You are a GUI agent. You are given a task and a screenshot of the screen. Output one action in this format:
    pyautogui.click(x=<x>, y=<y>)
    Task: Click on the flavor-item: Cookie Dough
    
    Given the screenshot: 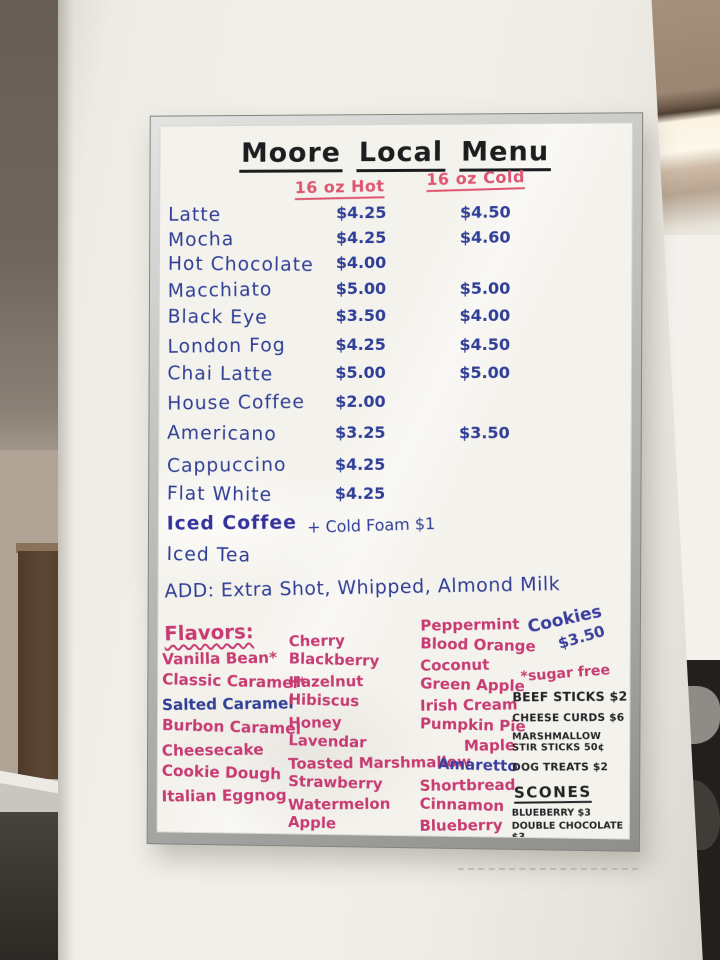 What is the action you would take?
    pyautogui.click(x=221, y=772)
    